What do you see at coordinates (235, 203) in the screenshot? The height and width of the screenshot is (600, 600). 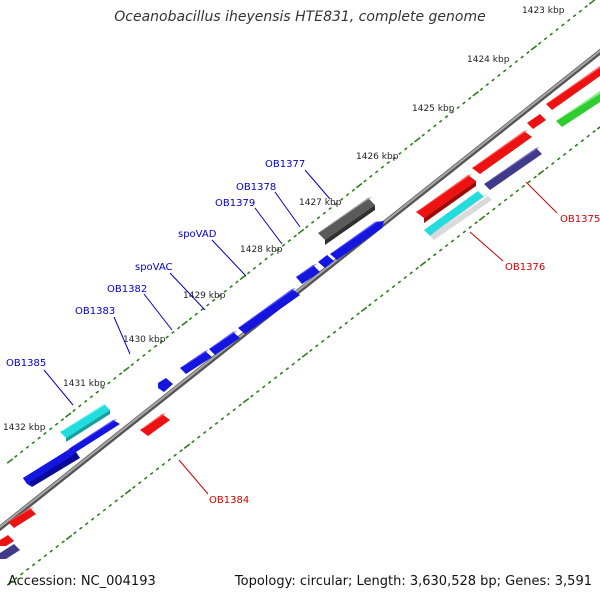 I see `gene-label-ob1379: OB1379` at bounding box center [235, 203].